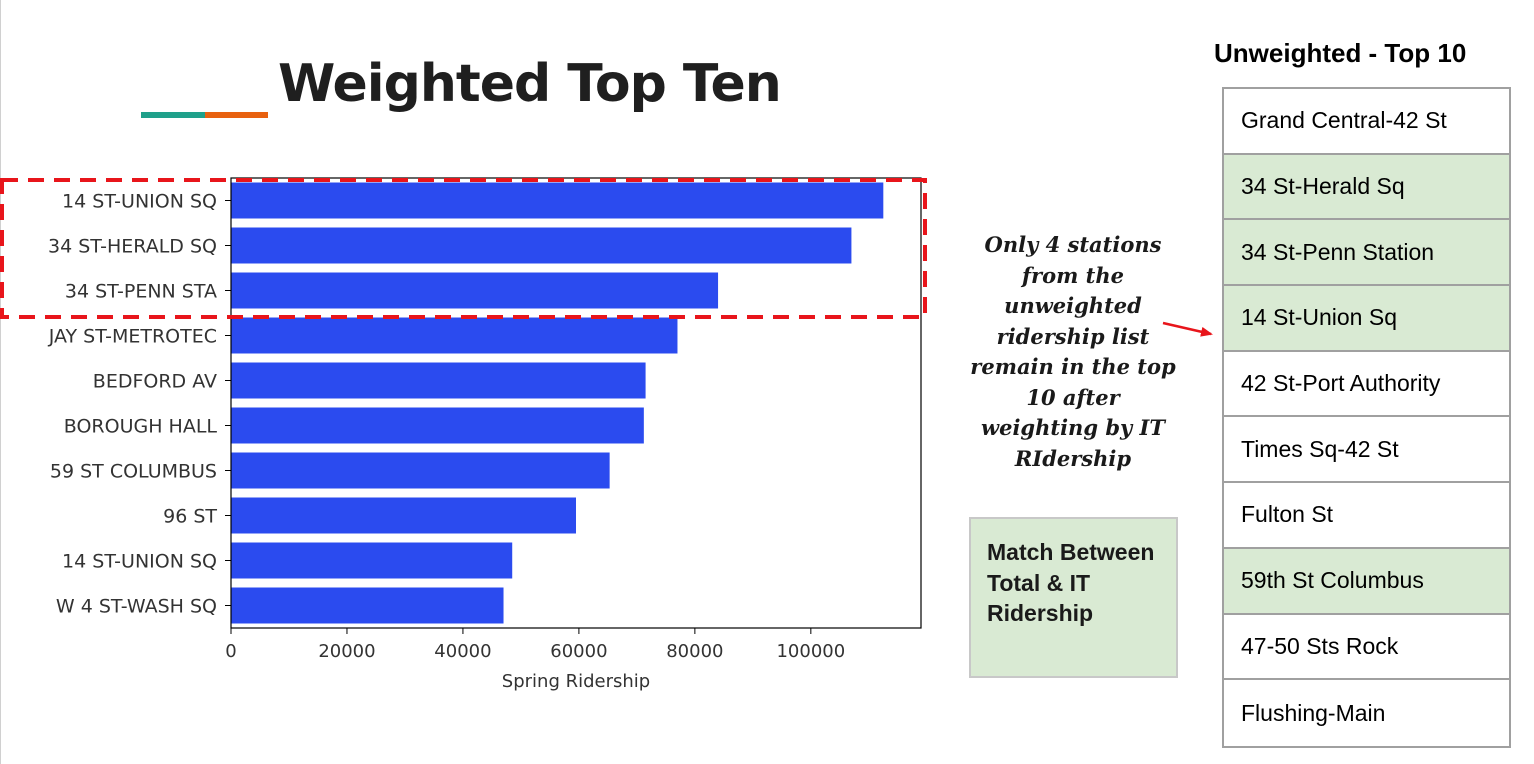 The width and height of the screenshot is (1534, 764). Describe the element at coordinates (576, 681) in the screenshot. I see `x-axis-label: Spring Ridership` at that location.